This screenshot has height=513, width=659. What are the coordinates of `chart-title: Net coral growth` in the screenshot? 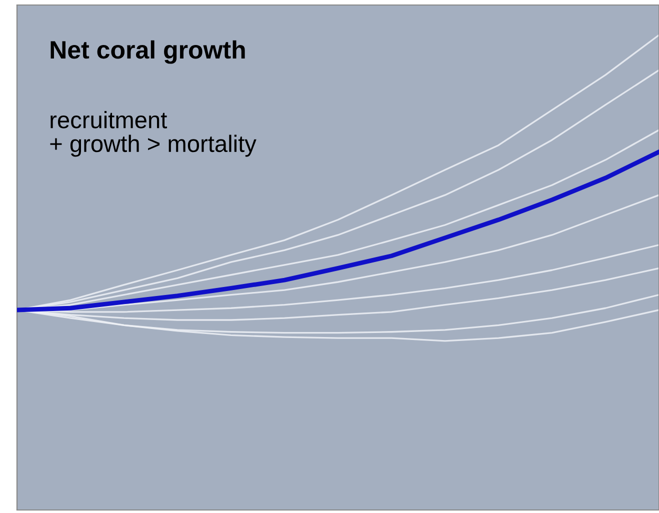 It's located at (147, 52).